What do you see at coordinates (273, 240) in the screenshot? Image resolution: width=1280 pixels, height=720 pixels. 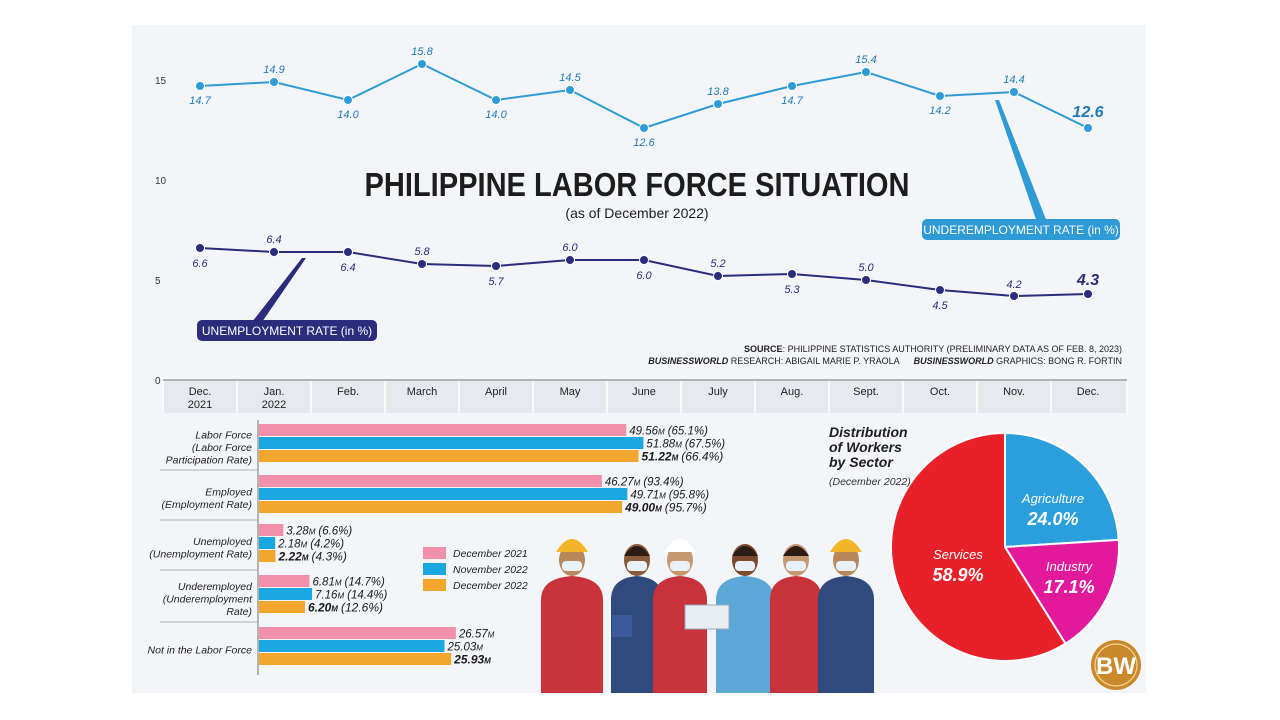 I see `unemployment-data-label: 6.4` at bounding box center [273, 240].